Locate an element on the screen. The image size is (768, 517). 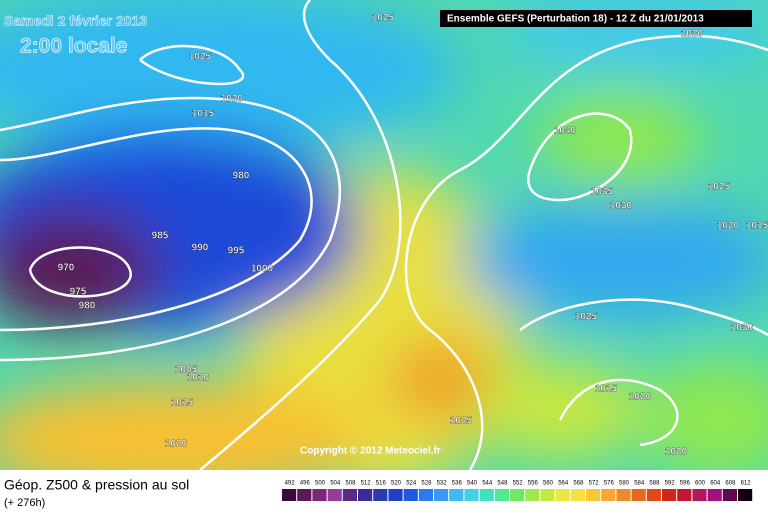
legend-label: 540 is located at coordinates (472, 484).